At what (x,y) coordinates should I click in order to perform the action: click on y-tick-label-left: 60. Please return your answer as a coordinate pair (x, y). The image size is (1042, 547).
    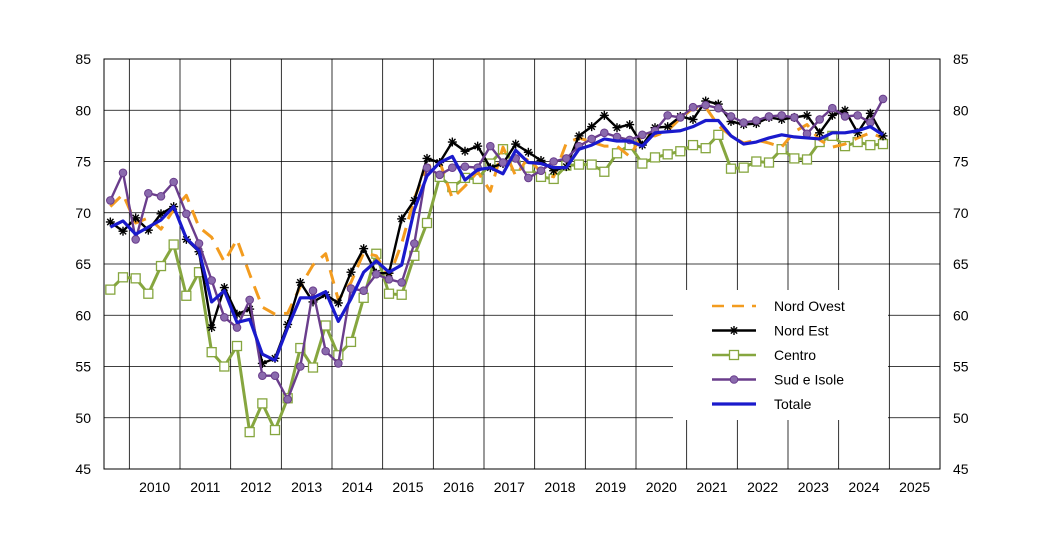
    Looking at the image, I should click on (83, 315).